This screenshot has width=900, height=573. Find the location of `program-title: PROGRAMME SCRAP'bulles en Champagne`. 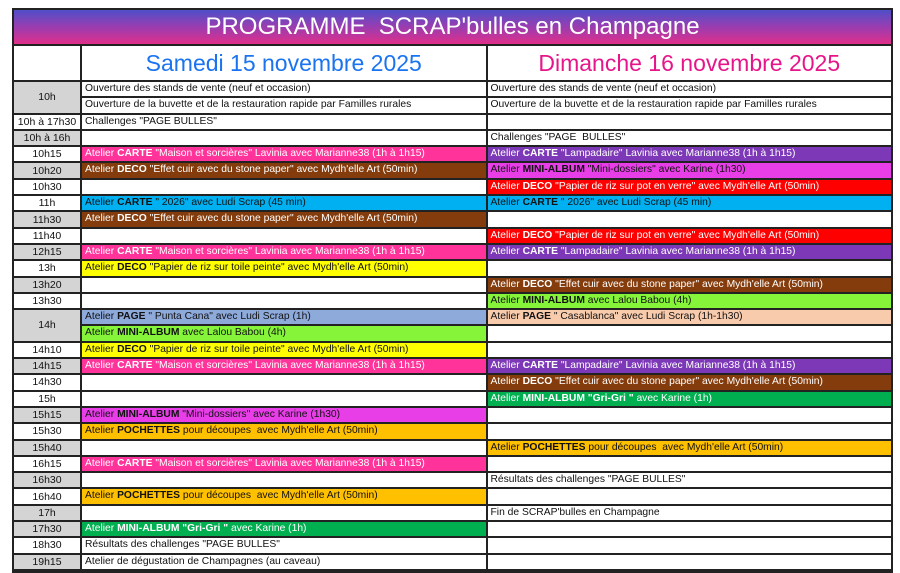

program-title: PROGRAMME SCRAP'bulles en Champagne is located at coordinates (452, 28).